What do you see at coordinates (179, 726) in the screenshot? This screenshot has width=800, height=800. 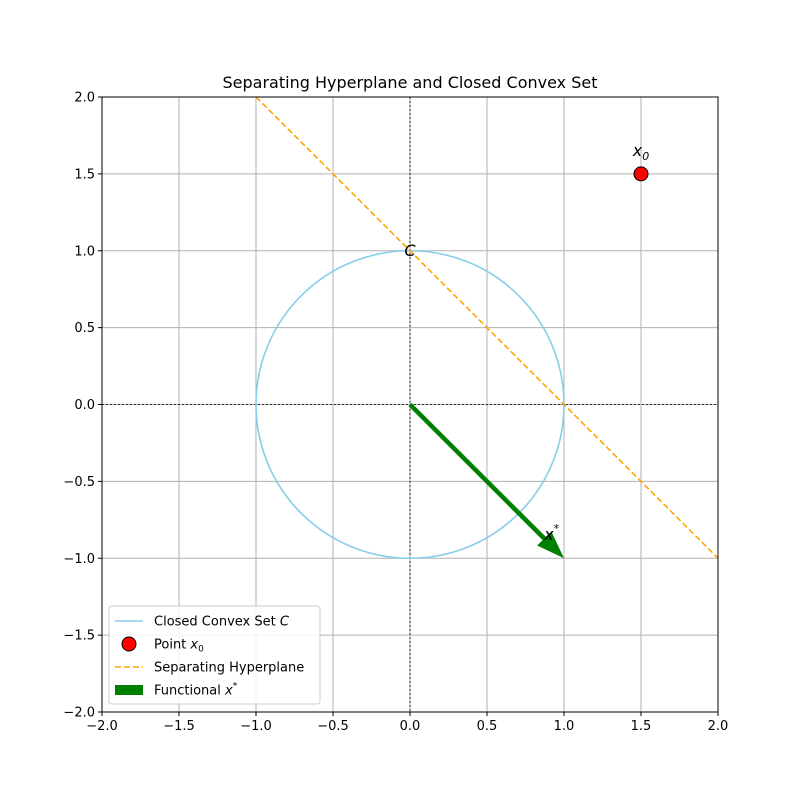 I see `x-tick-label: −1.5` at bounding box center [179, 726].